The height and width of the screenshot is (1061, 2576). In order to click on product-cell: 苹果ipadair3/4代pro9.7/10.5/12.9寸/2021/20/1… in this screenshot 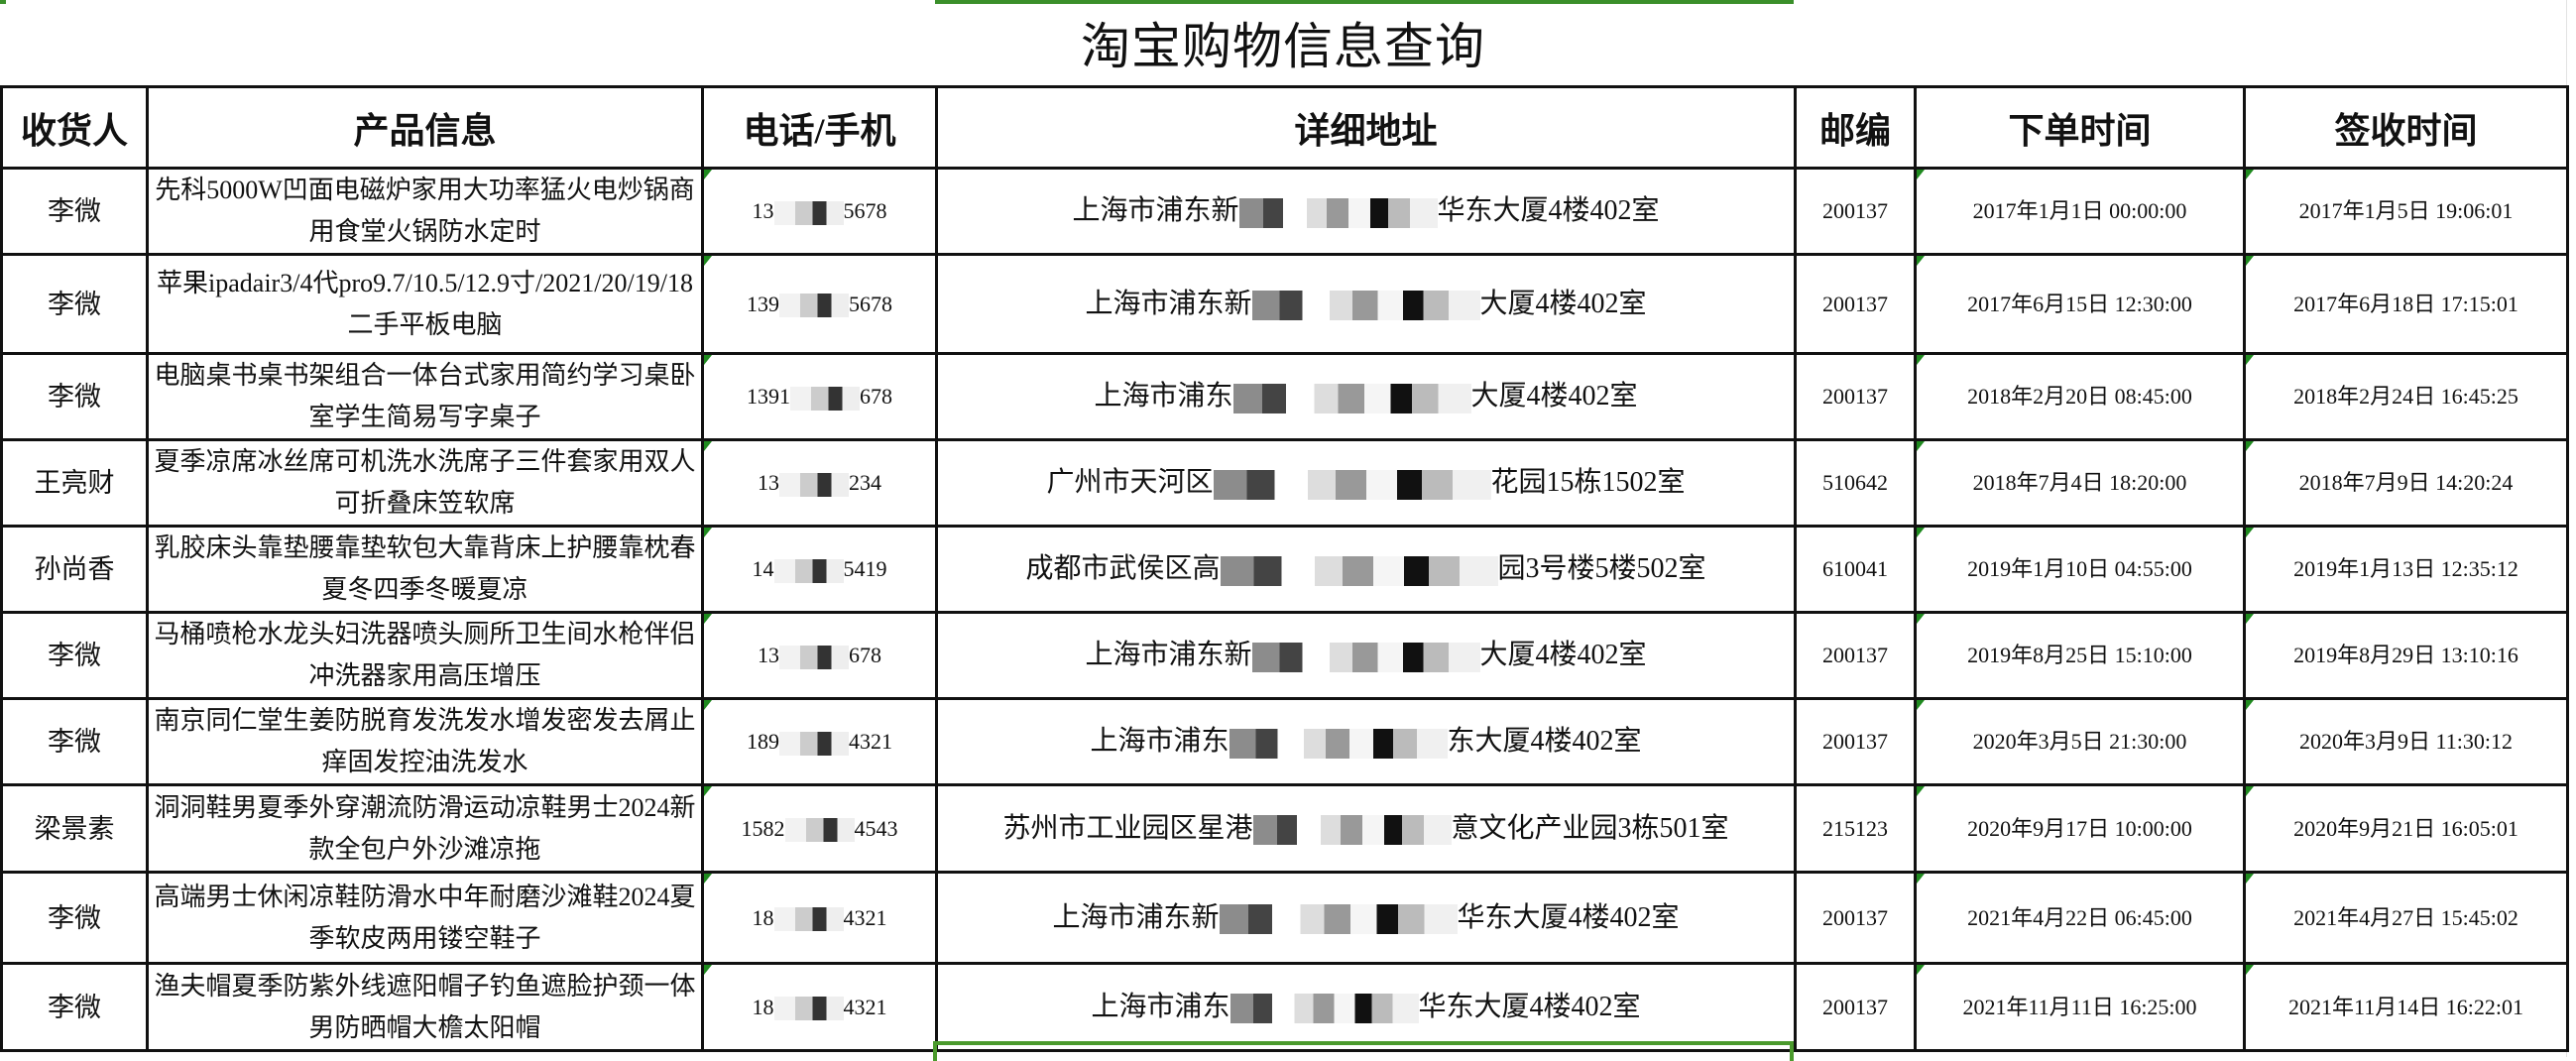, I will do `click(425, 304)`.